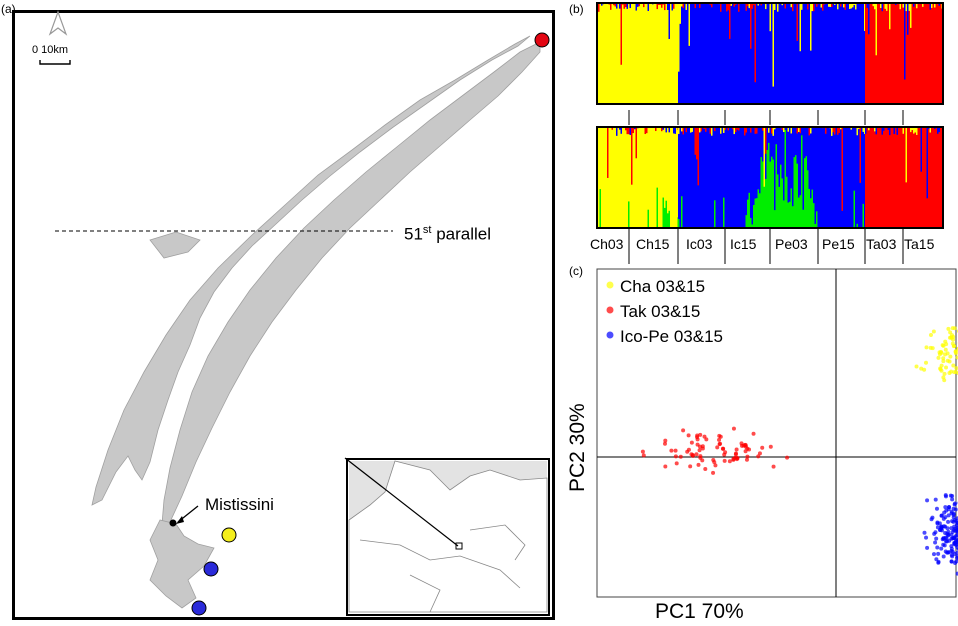 The width and height of the screenshot is (958, 626). Describe the element at coordinates (58, 23) in the screenshot. I see `north-arrow-icon` at that location.